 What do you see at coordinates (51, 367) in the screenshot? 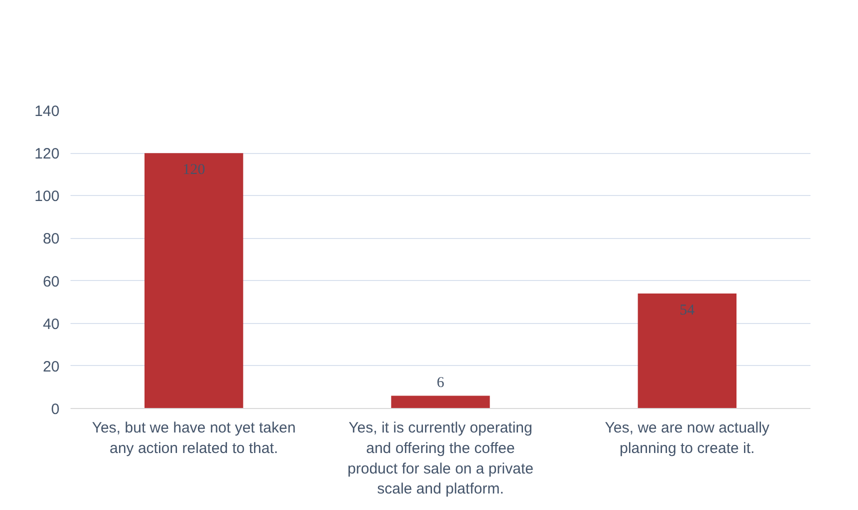
I see `y-tick-label: 20` at bounding box center [51, 367].